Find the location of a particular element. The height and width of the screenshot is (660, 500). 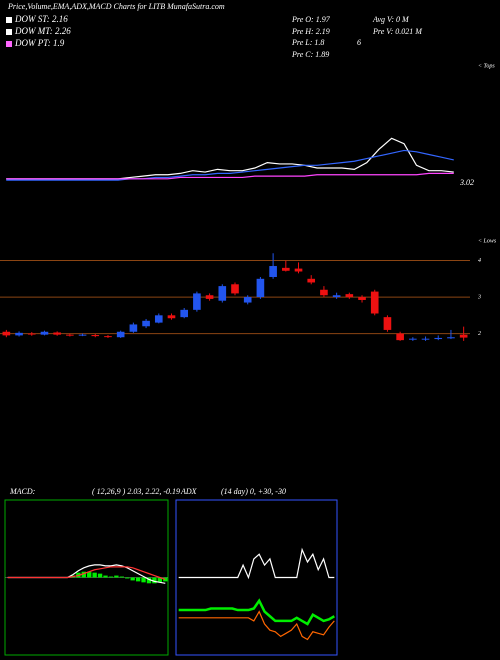

panel-subtitle: ( 12,26,9 ) 2.03, 2.22, -0.19 is located at coordinates (136, 491).